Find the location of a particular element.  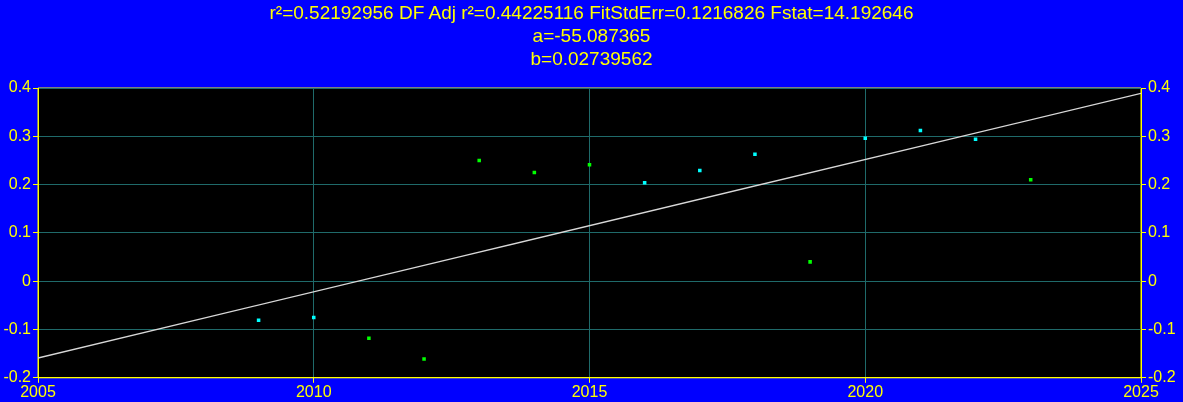

y-tick-label: 0.3 is located at coordinates (20, 135).